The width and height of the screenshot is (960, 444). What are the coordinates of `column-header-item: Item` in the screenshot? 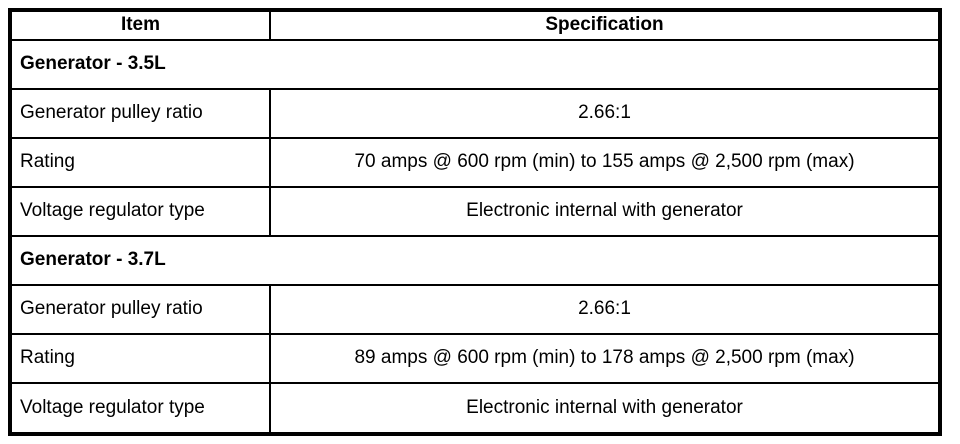 It's located at (140, 25).